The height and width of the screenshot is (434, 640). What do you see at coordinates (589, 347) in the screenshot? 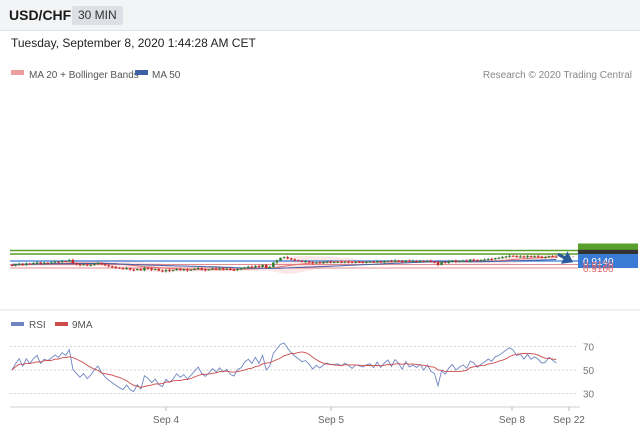
I see `rsi-tick-label: 70` at bounding box center [589, 347].